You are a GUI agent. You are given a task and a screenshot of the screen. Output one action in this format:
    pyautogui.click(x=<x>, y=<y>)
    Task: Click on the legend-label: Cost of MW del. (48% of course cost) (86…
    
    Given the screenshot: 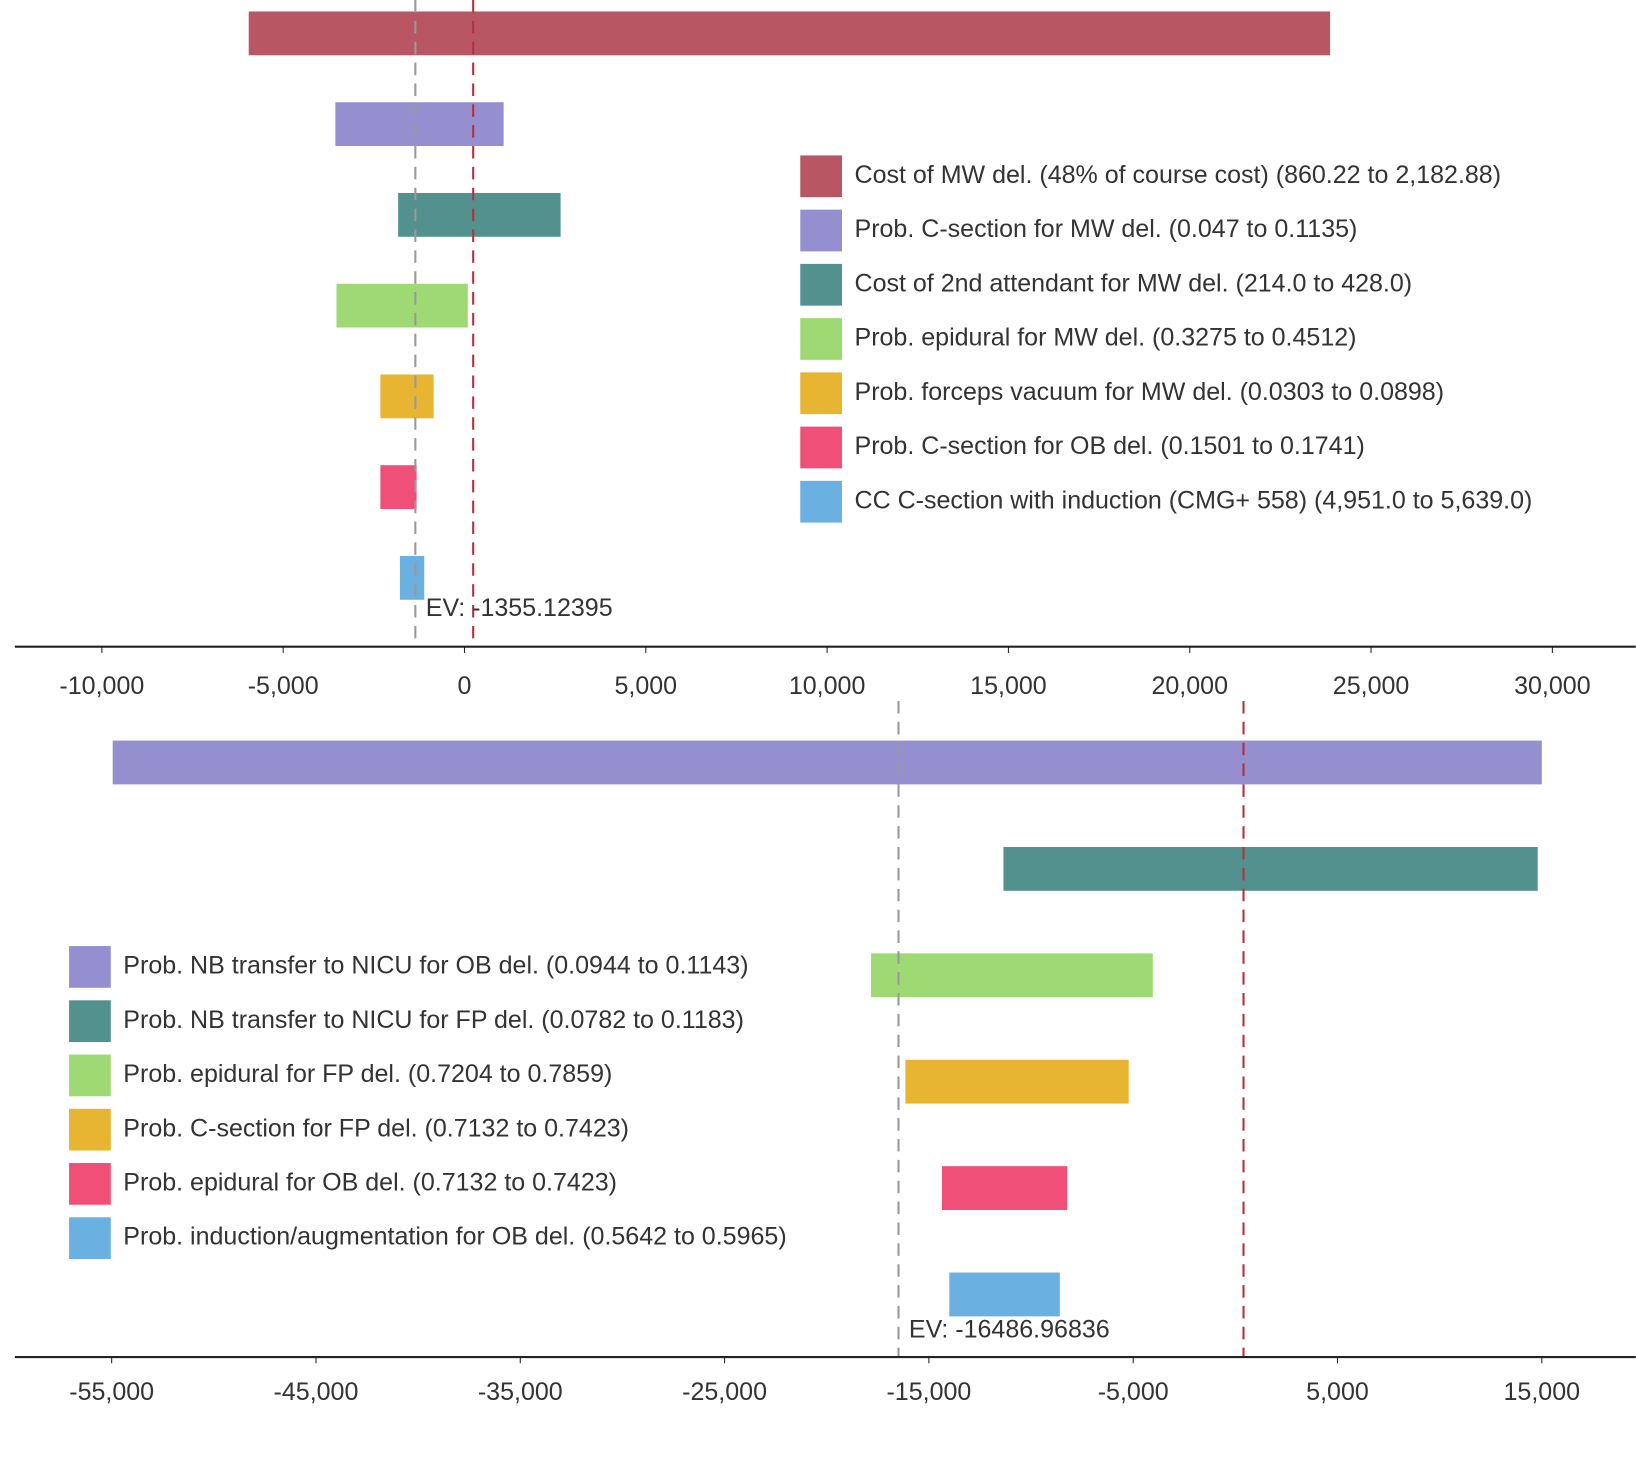 What is the action you would take?
    pyautogui.click(x=1178, y=175)
    